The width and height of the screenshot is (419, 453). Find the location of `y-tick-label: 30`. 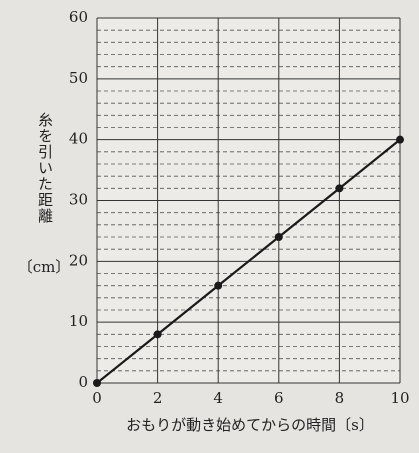

y-tick-label: 30 is located at coordinates (78, 200).